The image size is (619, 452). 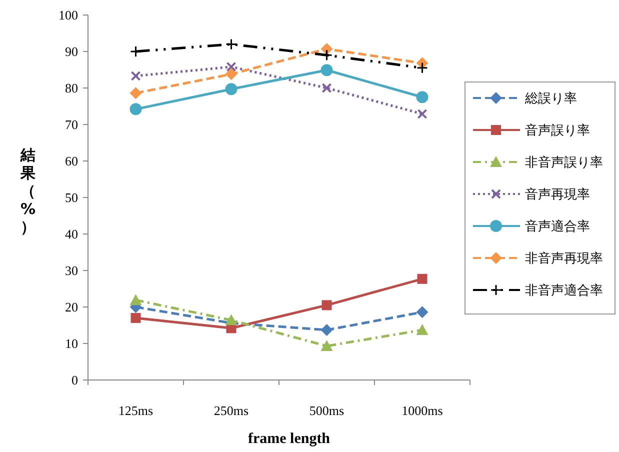 What do you see at coordinates (136, 410) in the screenshot?
I see `x-tick-label: 125ms` at bounding box center [136, 410].